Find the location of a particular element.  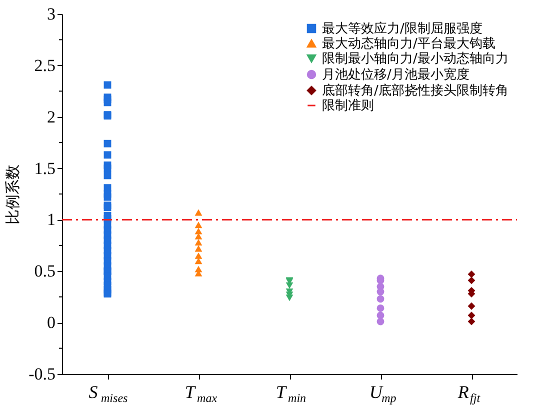

y-tick-label: 1.5 is located at coordinates (45, 168).